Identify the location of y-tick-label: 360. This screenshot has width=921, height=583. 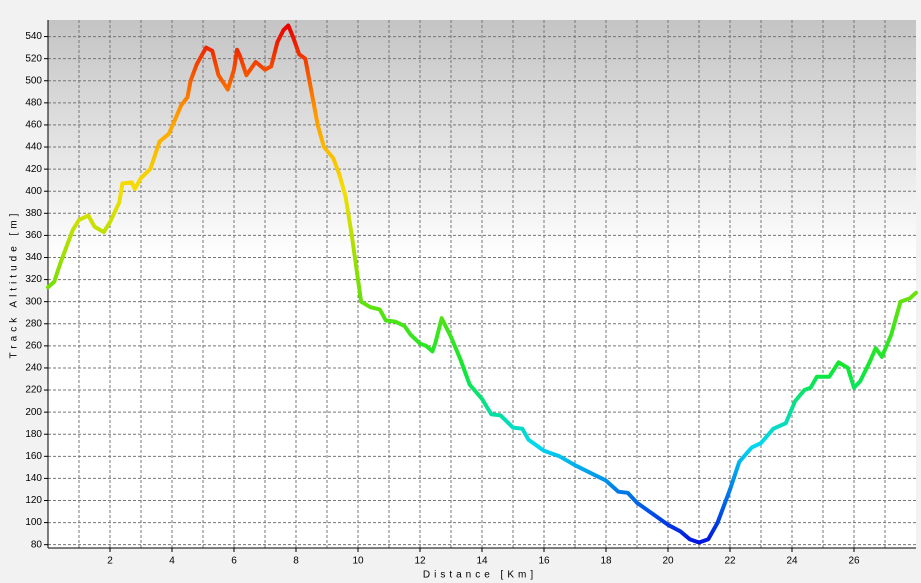
(33, 235).